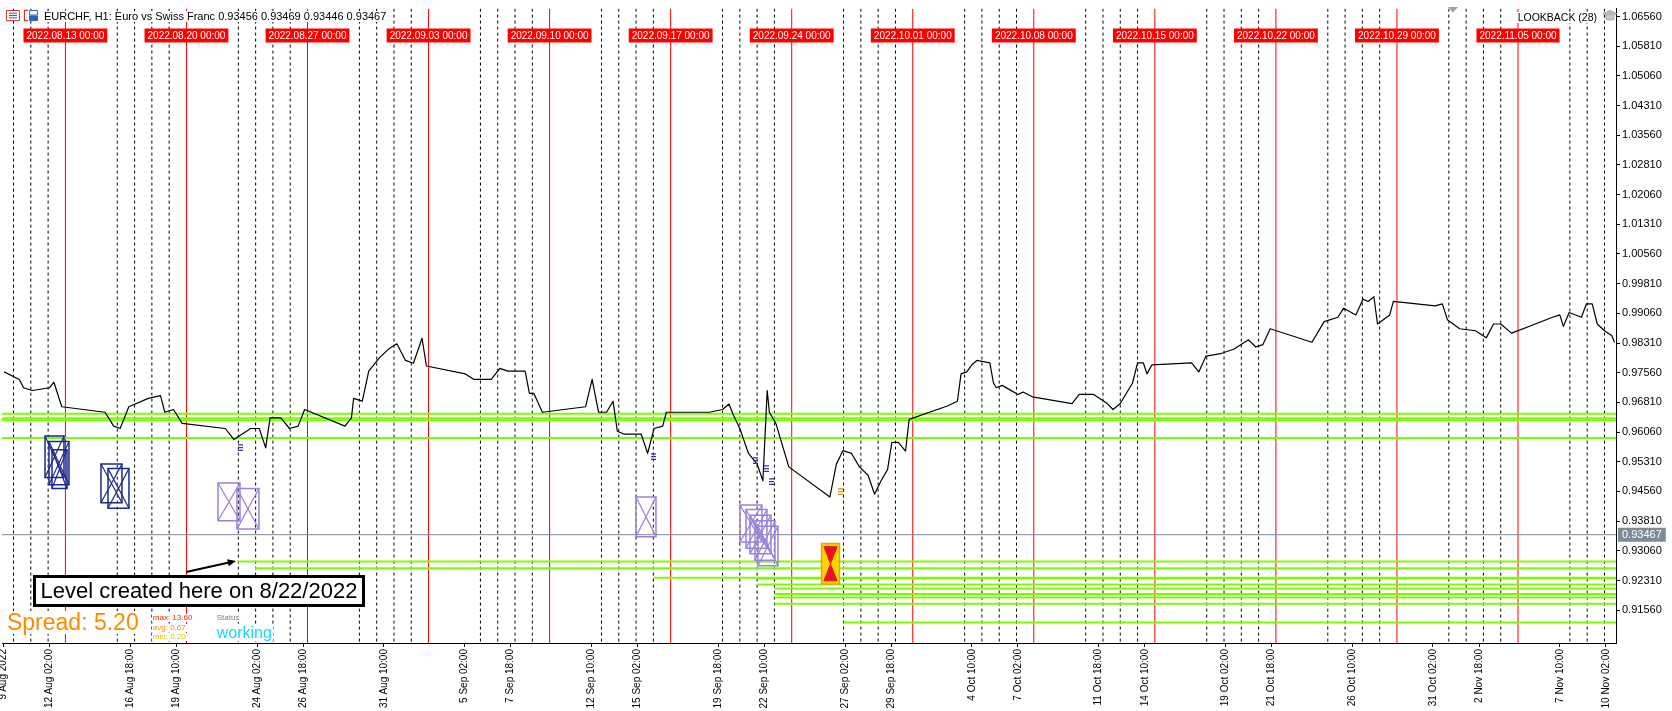 The width and height of the screenshot is (1672, 711). I want to click on x-tick-label: 22 Sep 10:00, so click(764, 678).